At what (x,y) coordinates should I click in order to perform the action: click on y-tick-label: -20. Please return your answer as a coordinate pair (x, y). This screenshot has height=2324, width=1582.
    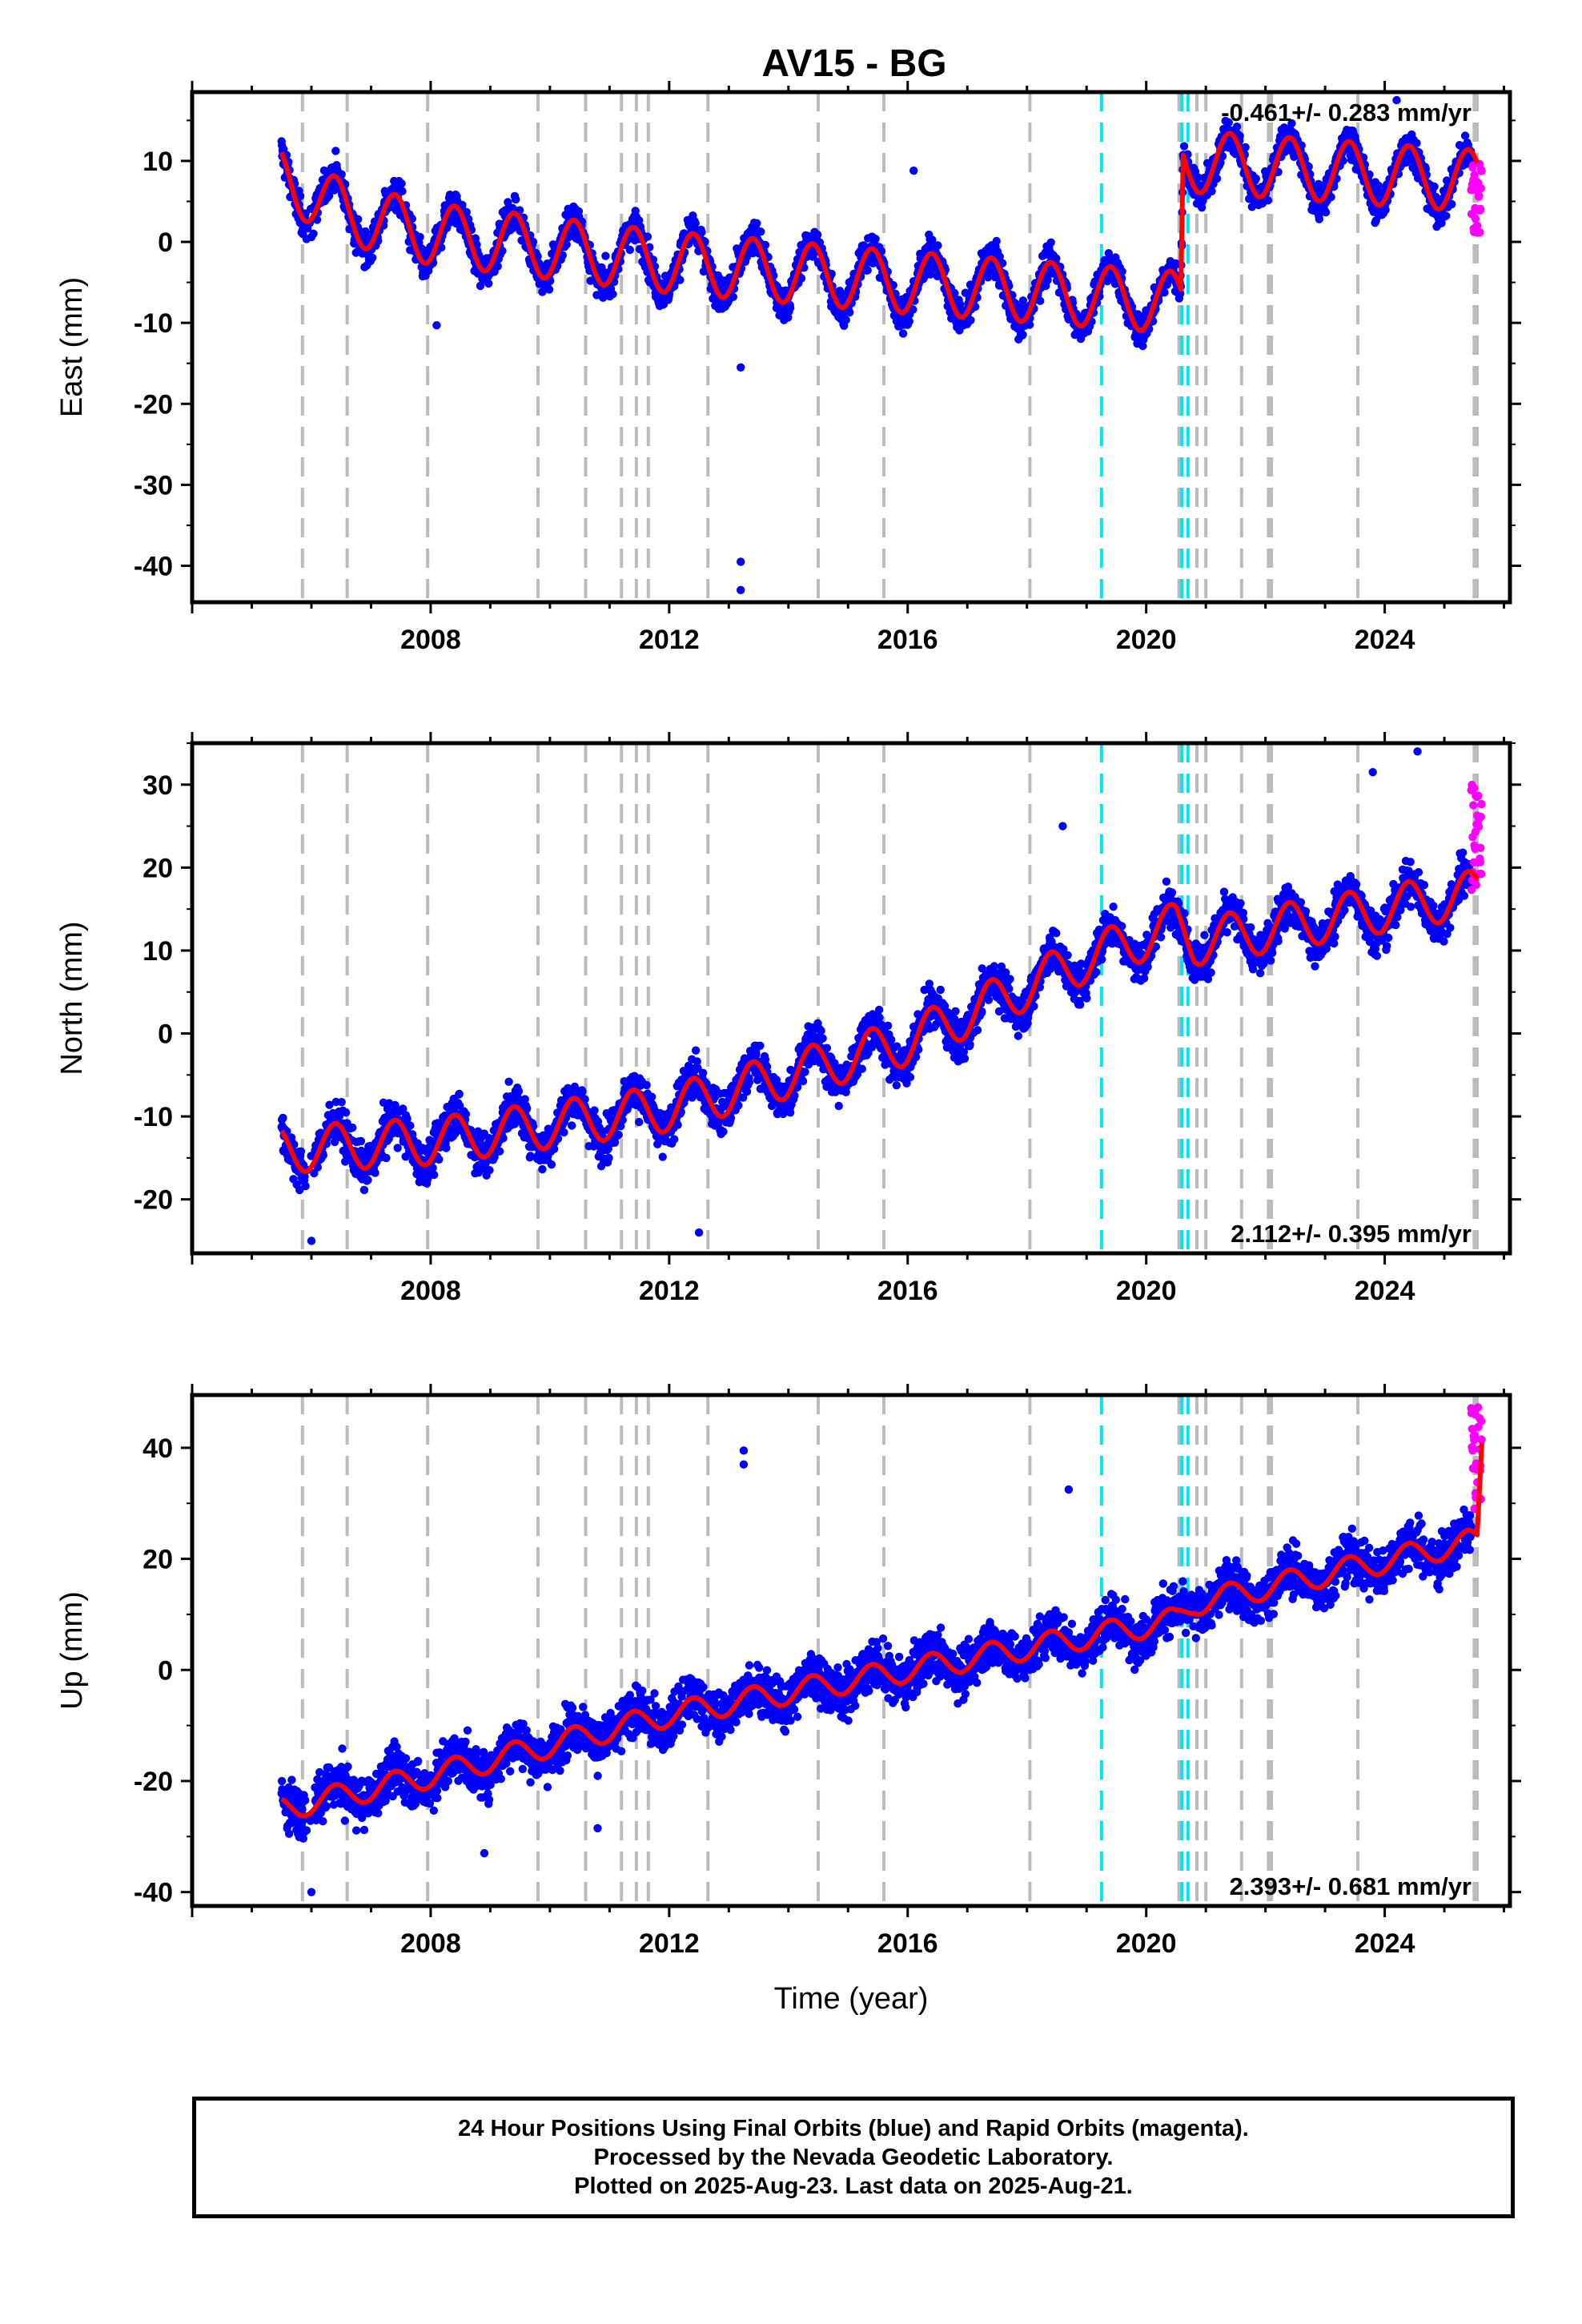
    Looking at the image, I should click on (154, 404).